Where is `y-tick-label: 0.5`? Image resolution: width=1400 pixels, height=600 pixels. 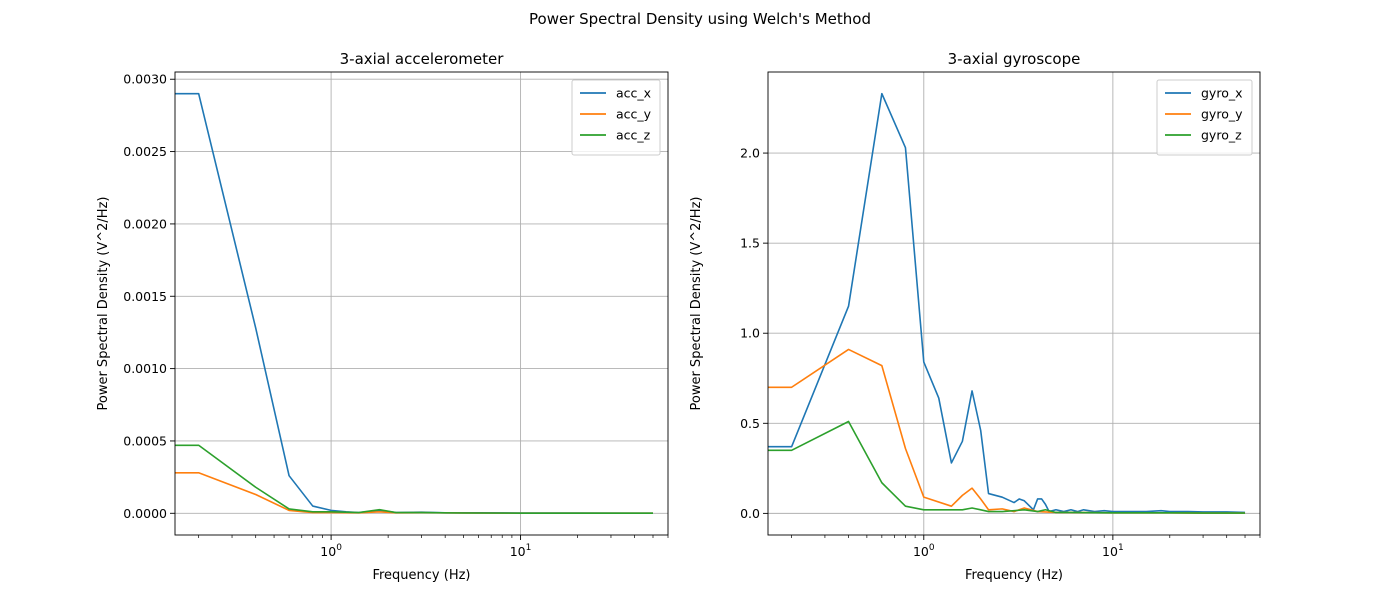
y-tick-label: 0.5 is located at coordinates (750, 423).